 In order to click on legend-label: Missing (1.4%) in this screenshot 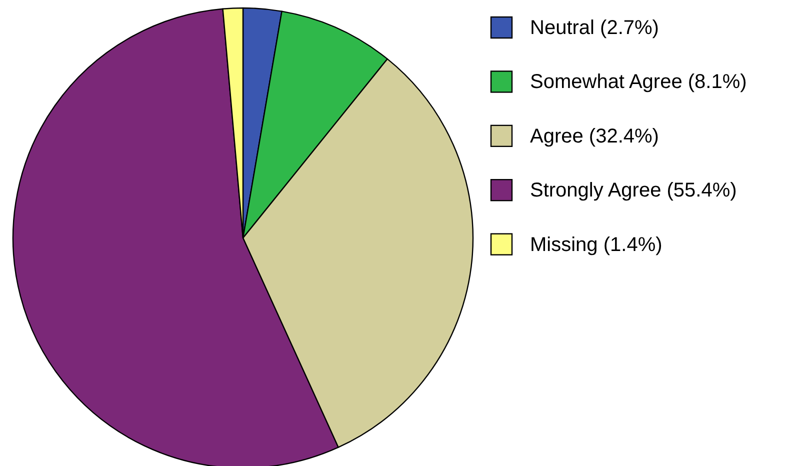, I will do `click(596, 245)`.